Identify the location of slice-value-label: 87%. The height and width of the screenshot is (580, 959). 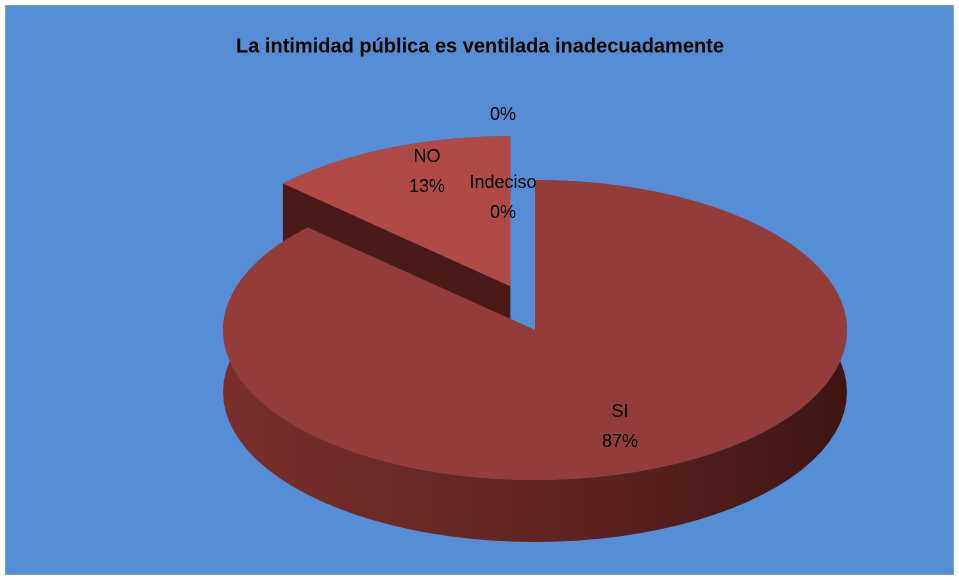
(620, 441).